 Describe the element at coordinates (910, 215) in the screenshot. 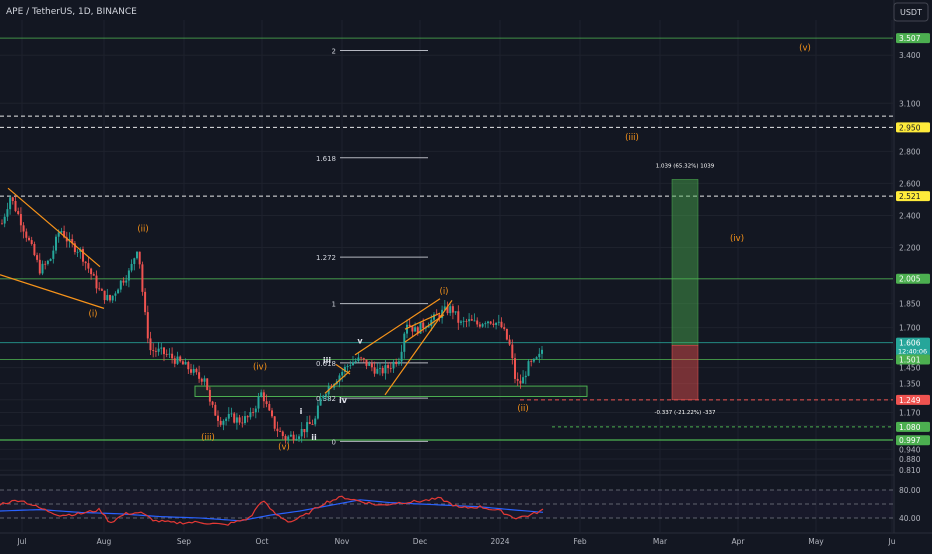

I see `price-axis-tick: 2.400` at that location.